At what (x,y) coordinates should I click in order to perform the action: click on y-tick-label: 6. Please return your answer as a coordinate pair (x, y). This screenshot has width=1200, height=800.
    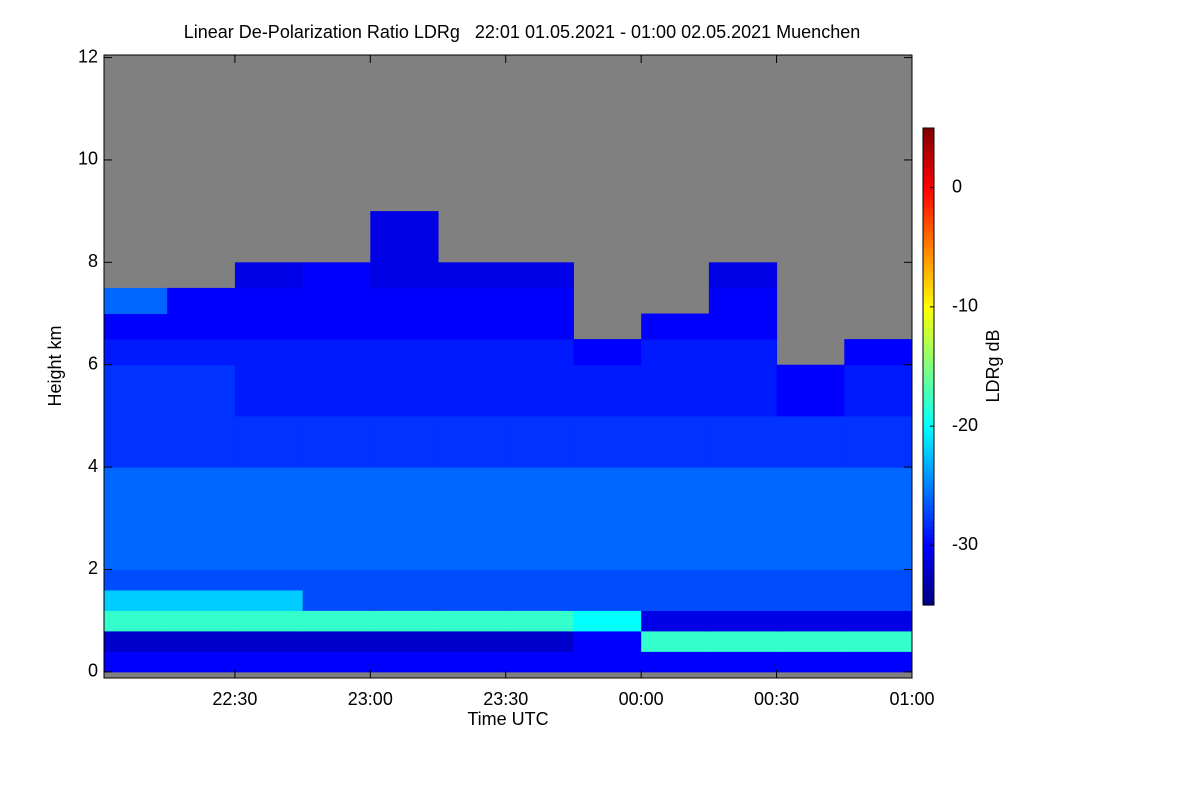
    Looking at the image, I should click on (93, 363).